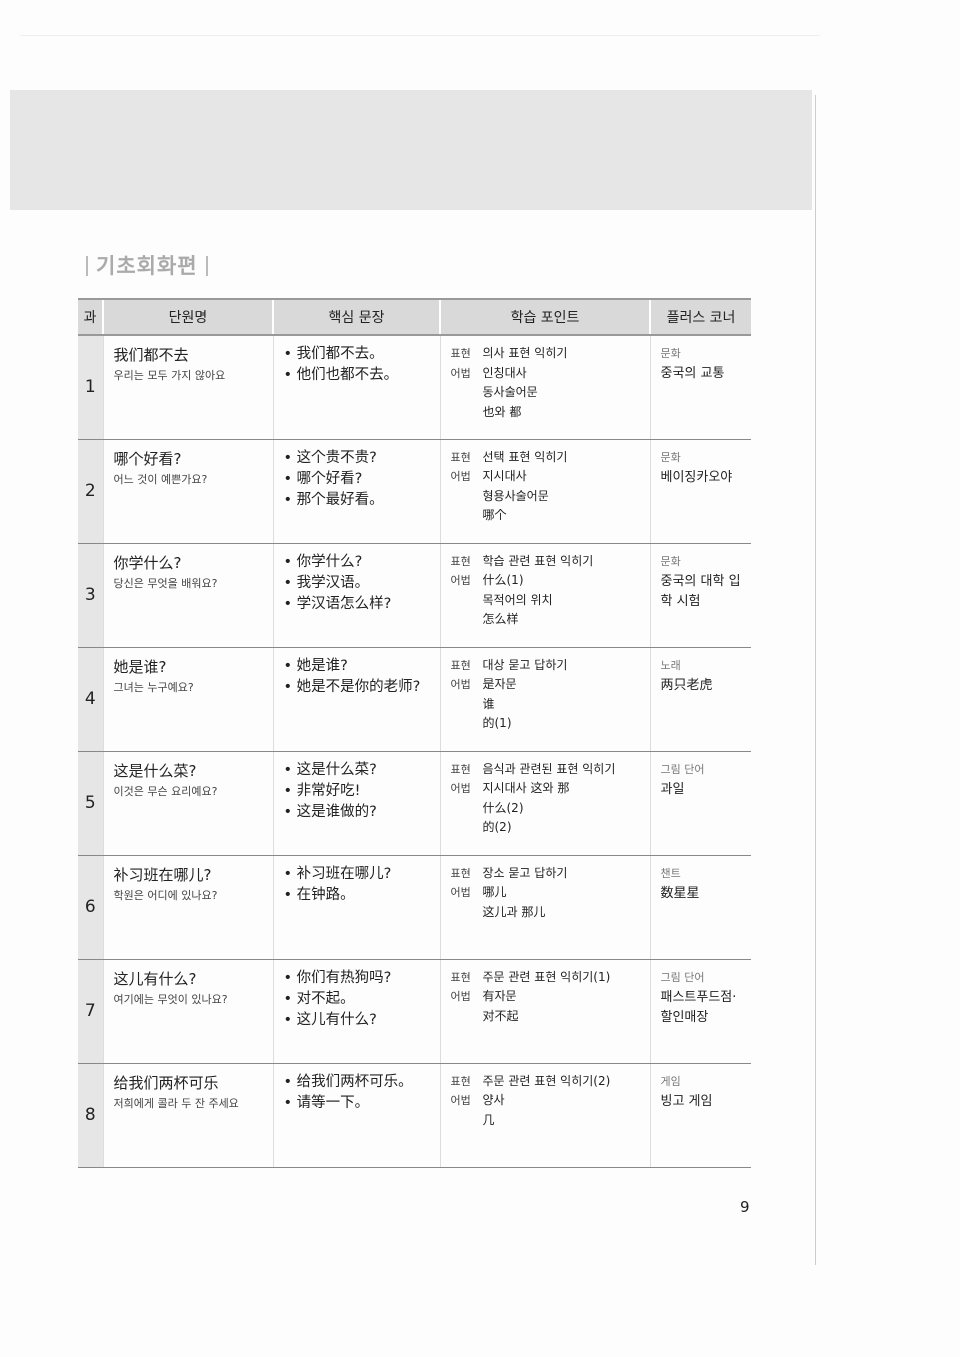 The height and width of the screenshot is (1357, 960). Describe the element at coordinates (151, 355) in the screenshot. I see `unit-title: 我们都不去` at that location.